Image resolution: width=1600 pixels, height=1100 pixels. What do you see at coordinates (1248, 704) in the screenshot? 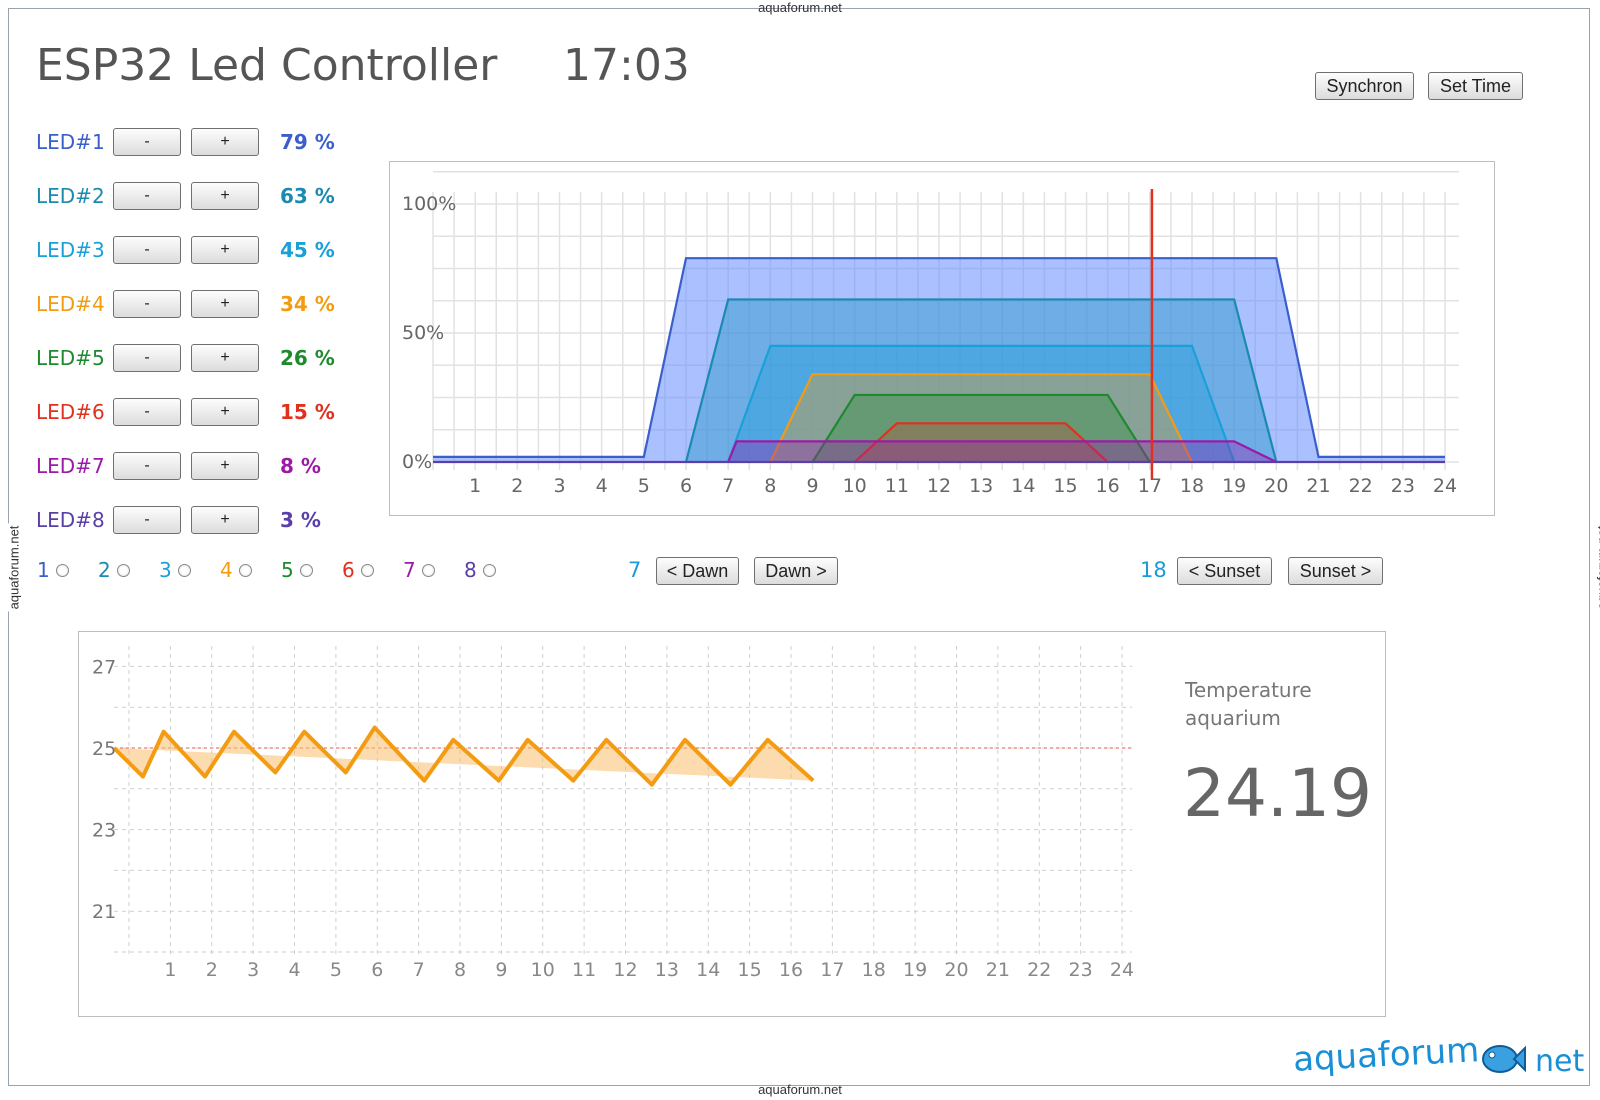
I see `temperature-title: Temperature aquarium` at bounding box center [1248, 704].